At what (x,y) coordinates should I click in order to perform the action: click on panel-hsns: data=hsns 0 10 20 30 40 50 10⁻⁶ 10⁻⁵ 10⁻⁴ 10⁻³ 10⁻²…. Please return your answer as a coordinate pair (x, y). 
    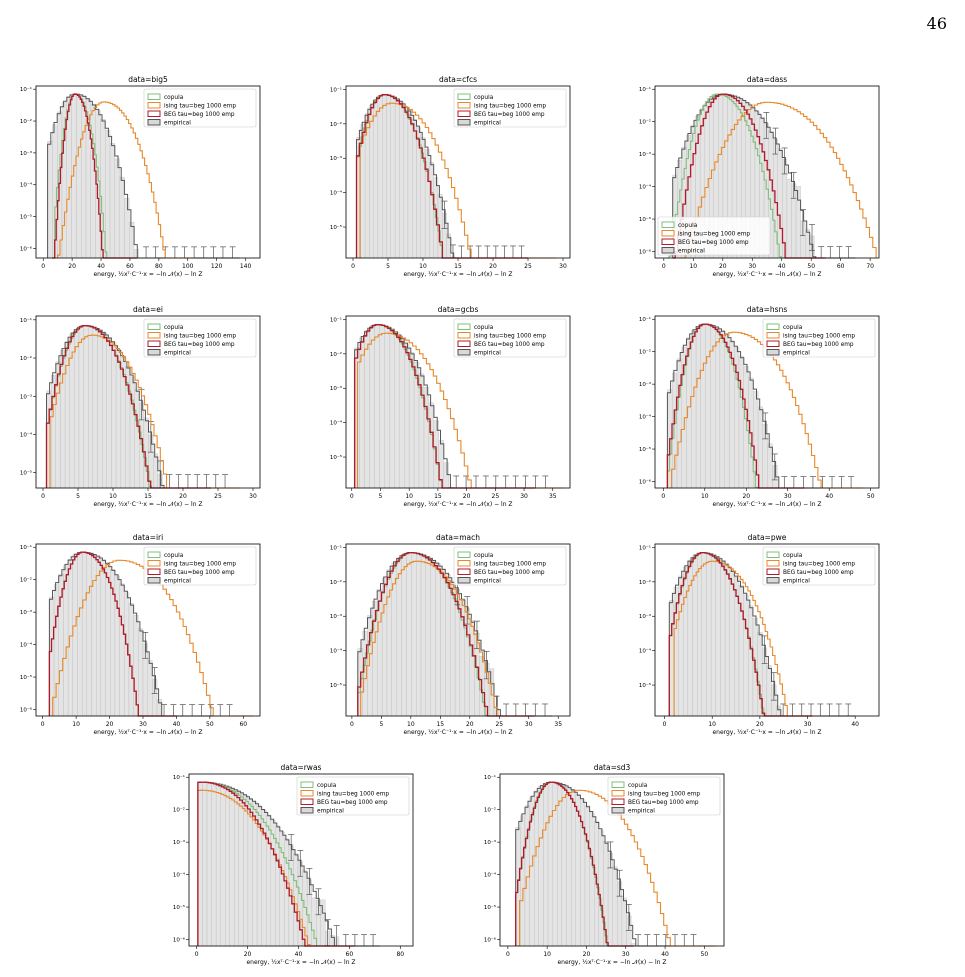
    Looking at the image, I should click on (759, 406).